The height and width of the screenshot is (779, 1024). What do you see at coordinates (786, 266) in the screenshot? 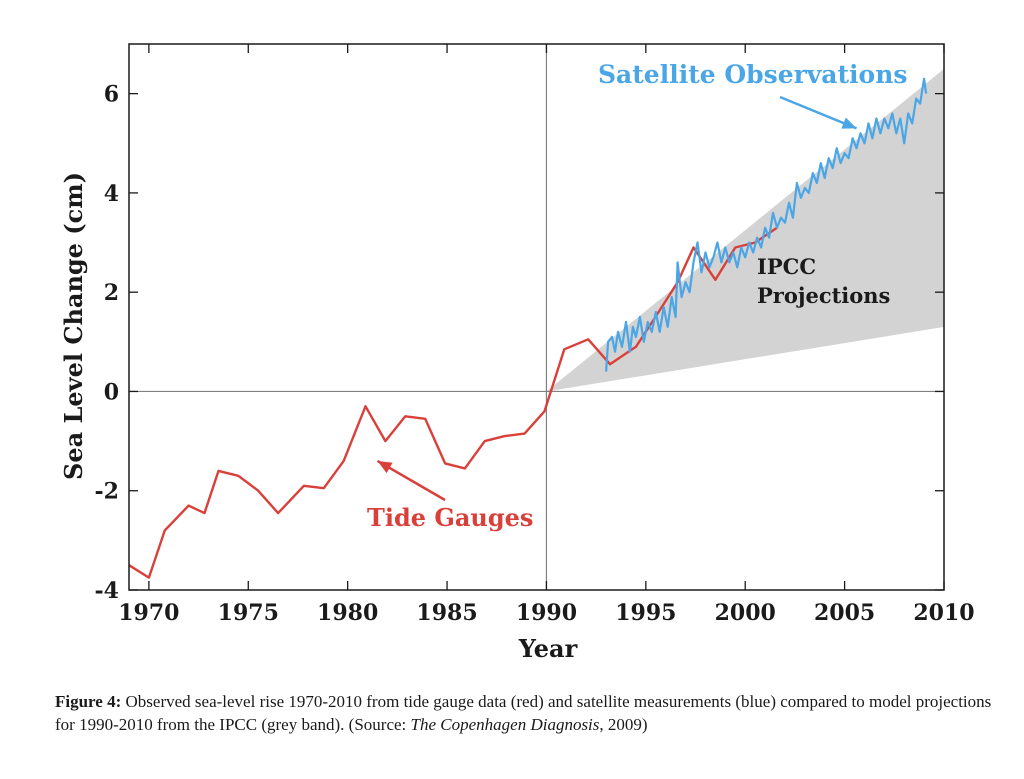
I see `ipcc-label-line1: IPCC` at bounding box center [786, 266].